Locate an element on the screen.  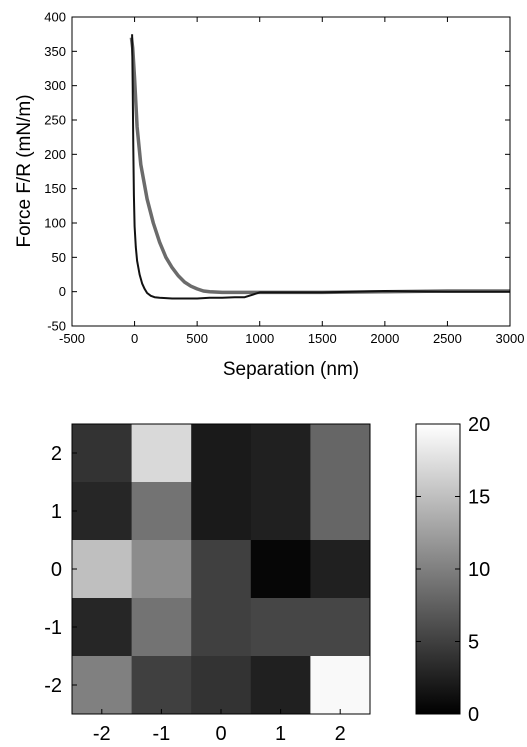
heatmap-x-tick-label: 1 is located at coordinates (280, 734).